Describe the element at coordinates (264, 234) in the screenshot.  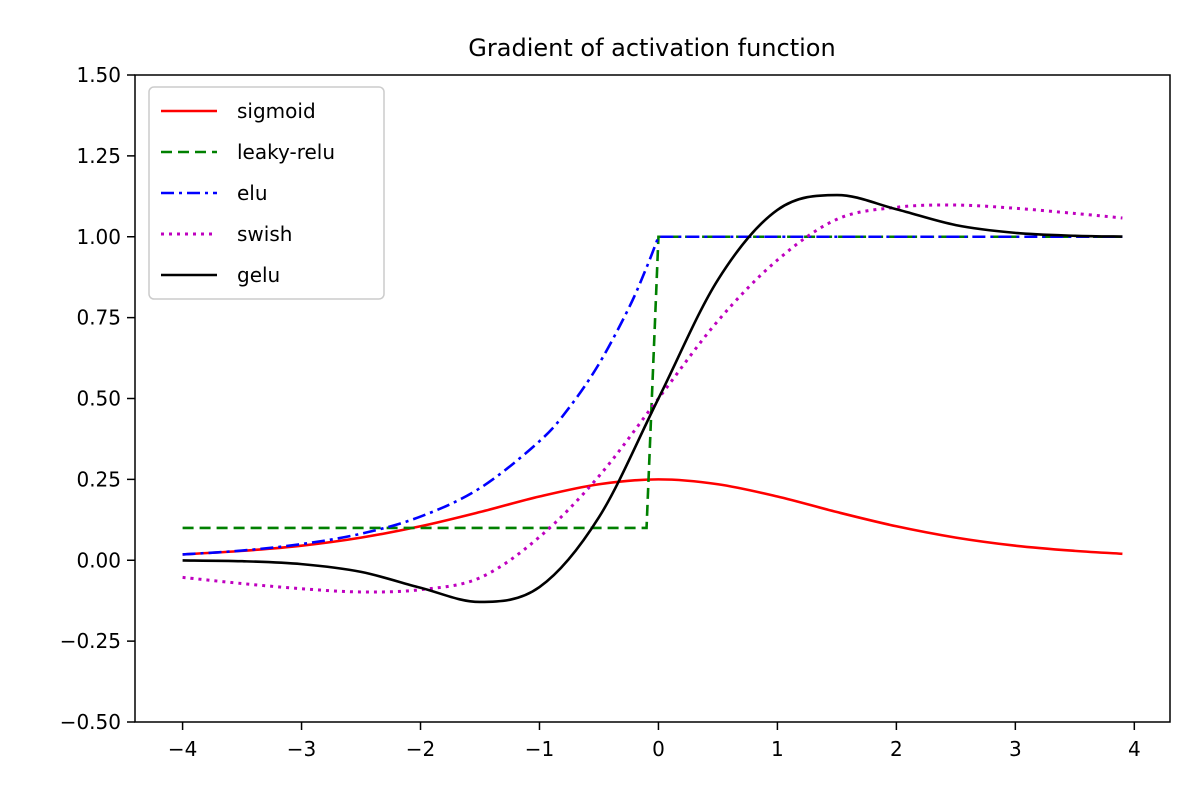
I see `legend-label: swish` at that location.